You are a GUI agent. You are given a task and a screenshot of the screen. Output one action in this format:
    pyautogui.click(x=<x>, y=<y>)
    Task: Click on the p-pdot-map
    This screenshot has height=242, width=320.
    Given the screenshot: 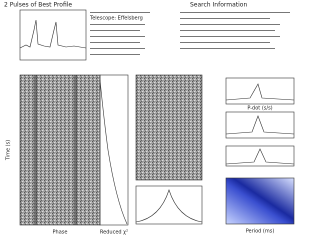 What is the action you would take?
    pyautogui.click(x=260, y=201)
    